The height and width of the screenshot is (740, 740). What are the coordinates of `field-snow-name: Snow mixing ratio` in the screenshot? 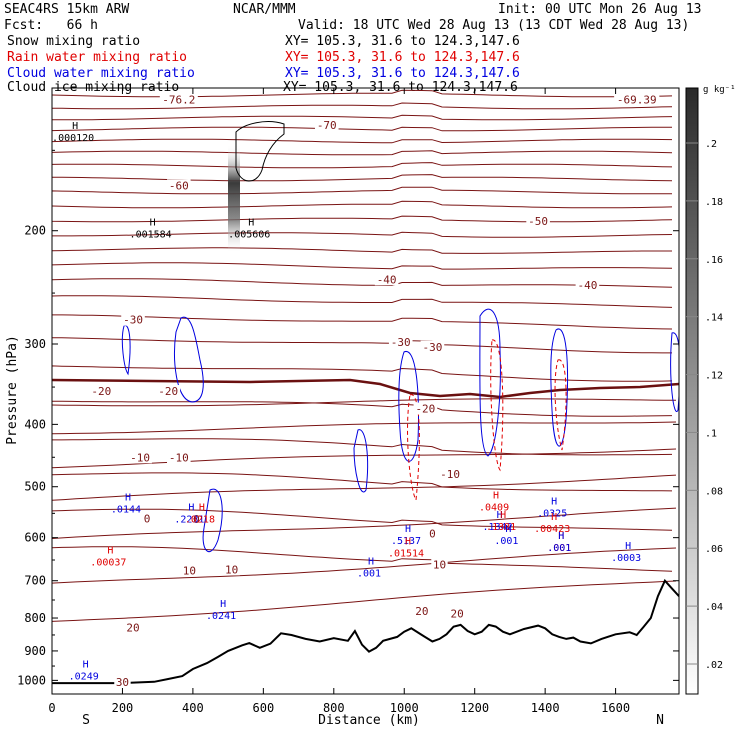 It's located at (74, 41).